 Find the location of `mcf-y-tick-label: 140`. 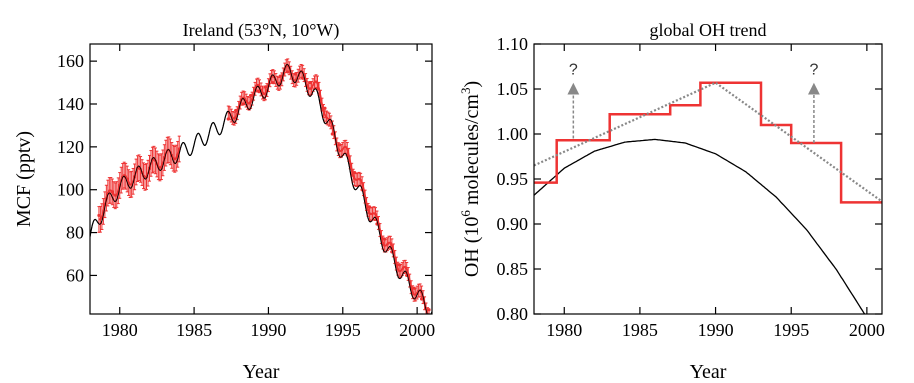

mcf-y-tick-label: 140 is located at coordinates (70, 104).